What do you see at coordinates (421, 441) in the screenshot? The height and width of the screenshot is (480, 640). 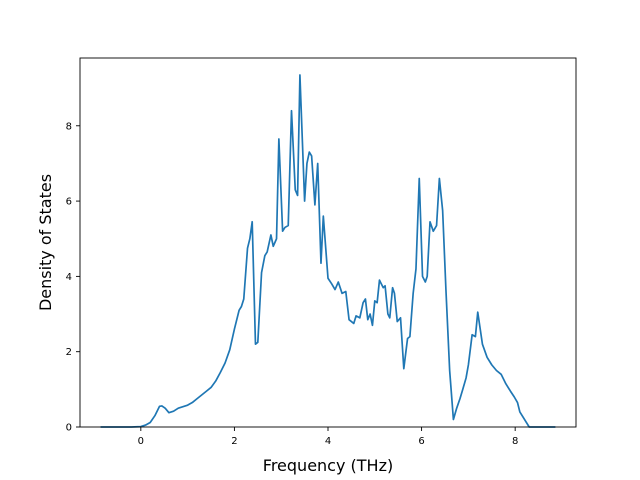 I see `x-tick-label: 6` at bounding box center [421, 441].